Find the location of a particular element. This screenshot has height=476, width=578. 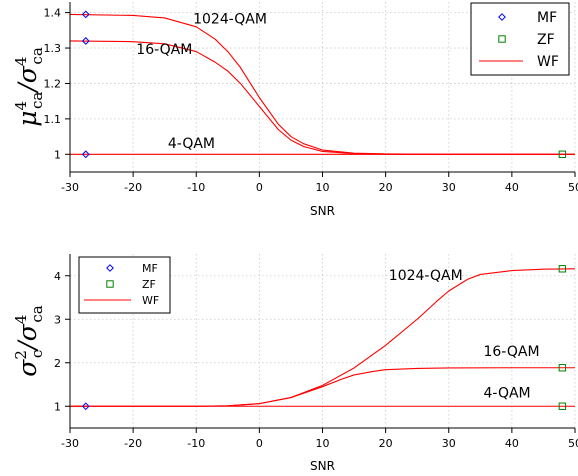

series-line-16-qam is located at coordinates (322, 387).